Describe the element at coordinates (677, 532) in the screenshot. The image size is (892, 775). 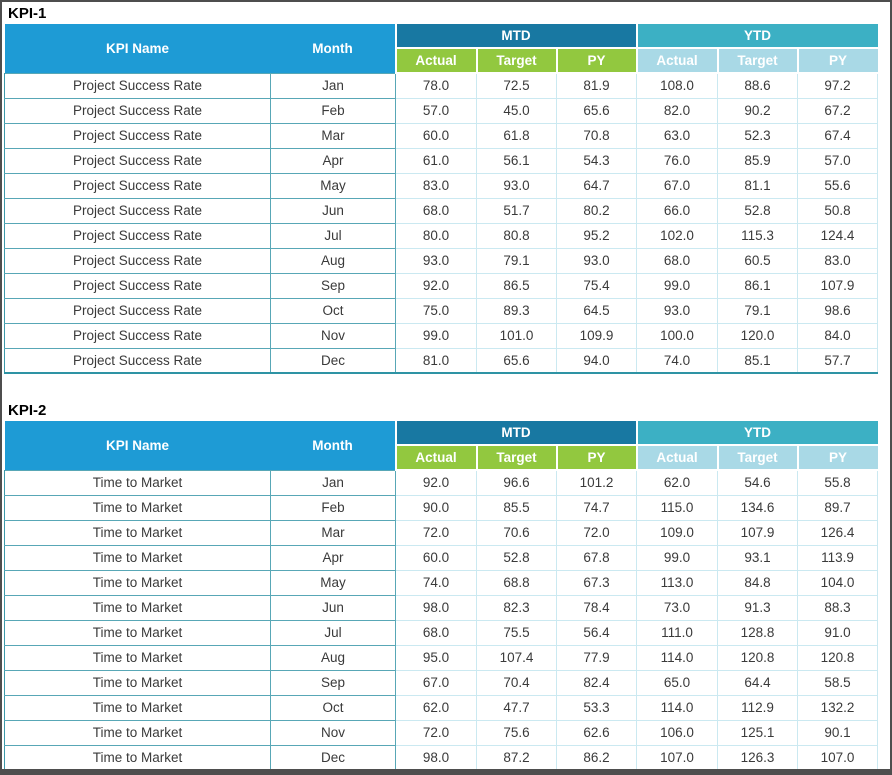
I see `ytd-actual-cell: 109.0` at that location.